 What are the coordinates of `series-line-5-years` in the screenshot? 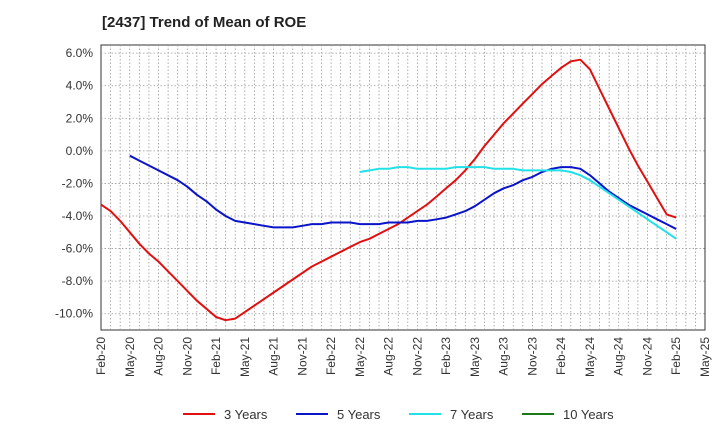 It's located at (403, 192).